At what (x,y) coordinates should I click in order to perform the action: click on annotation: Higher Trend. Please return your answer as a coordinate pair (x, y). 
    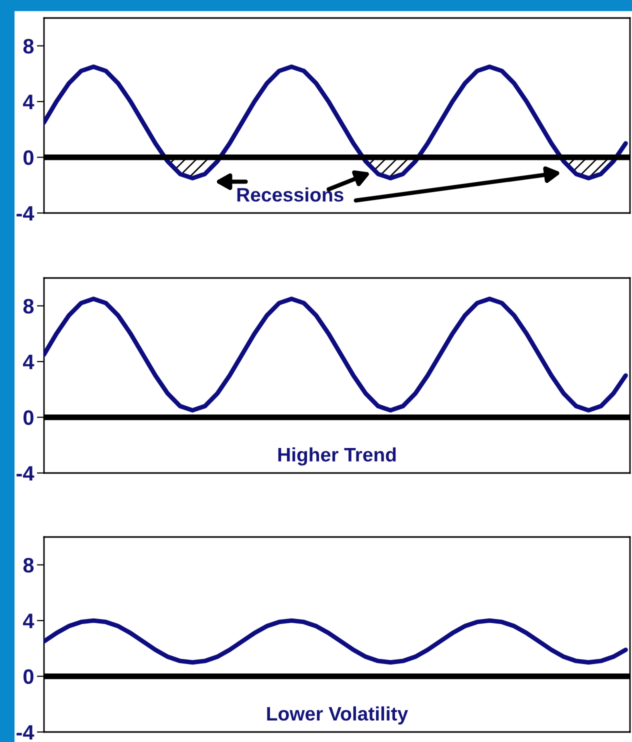
    Looking at the image, I should click on (337, 456).